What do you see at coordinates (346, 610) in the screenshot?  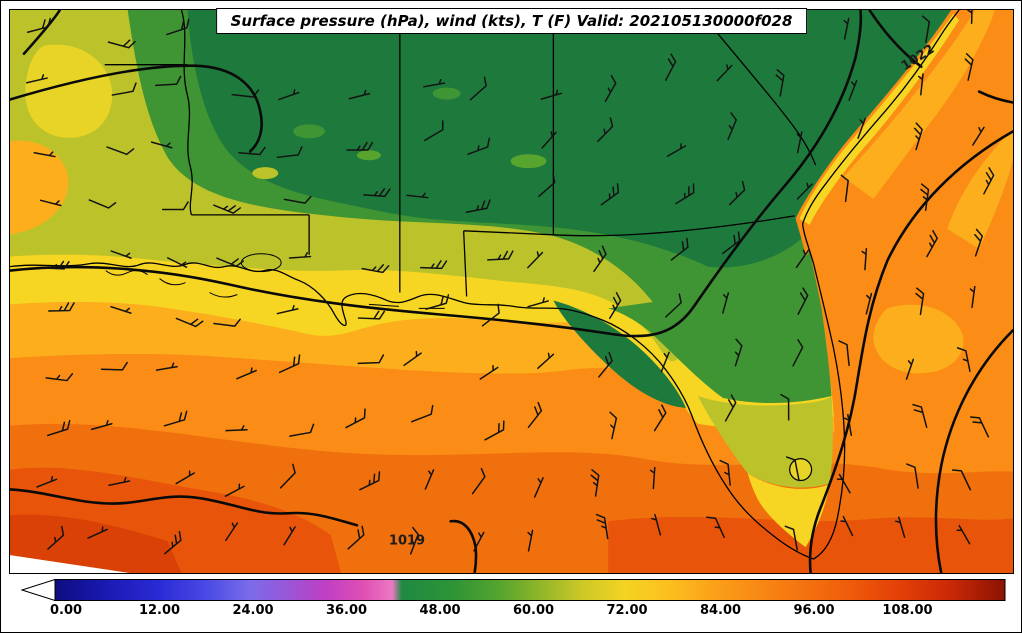 I see `colorbar-tick-label: 36.00` at bounding box center [346, 610].